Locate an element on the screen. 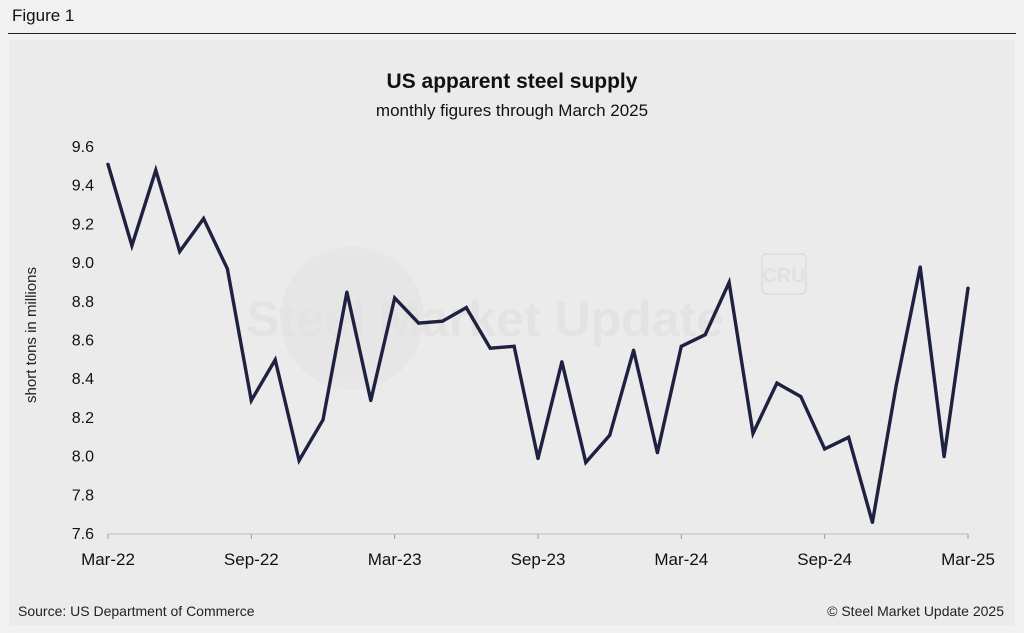 The width and height of the screenshot is (1024, 633). watermark-logo-box is located at coordinates (784, 274).